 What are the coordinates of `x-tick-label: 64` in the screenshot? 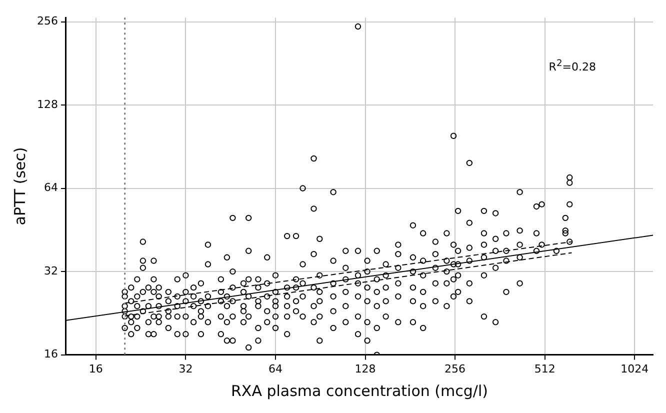 It's located at (275, 369).